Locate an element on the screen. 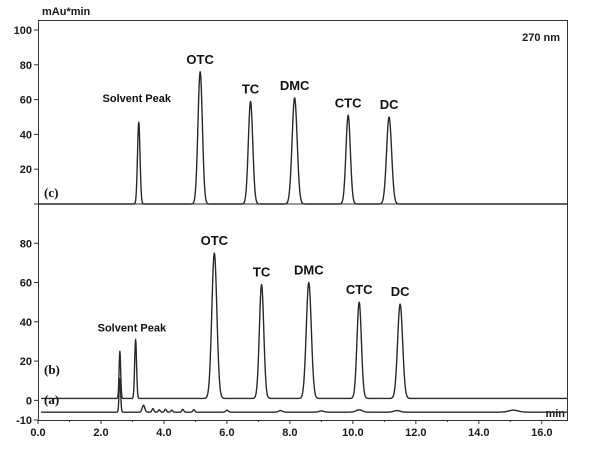 The width and height of the screenshot is (594, 449). x-tick-label: 6.0 is located at coordinates (226, 433).